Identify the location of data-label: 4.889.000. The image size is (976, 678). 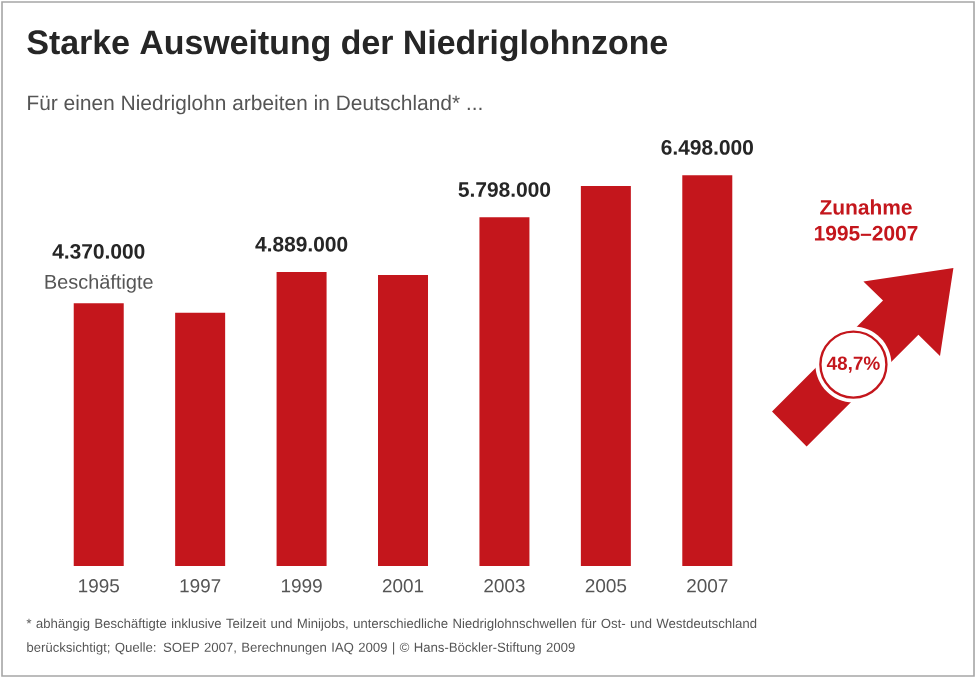
(301, 244).